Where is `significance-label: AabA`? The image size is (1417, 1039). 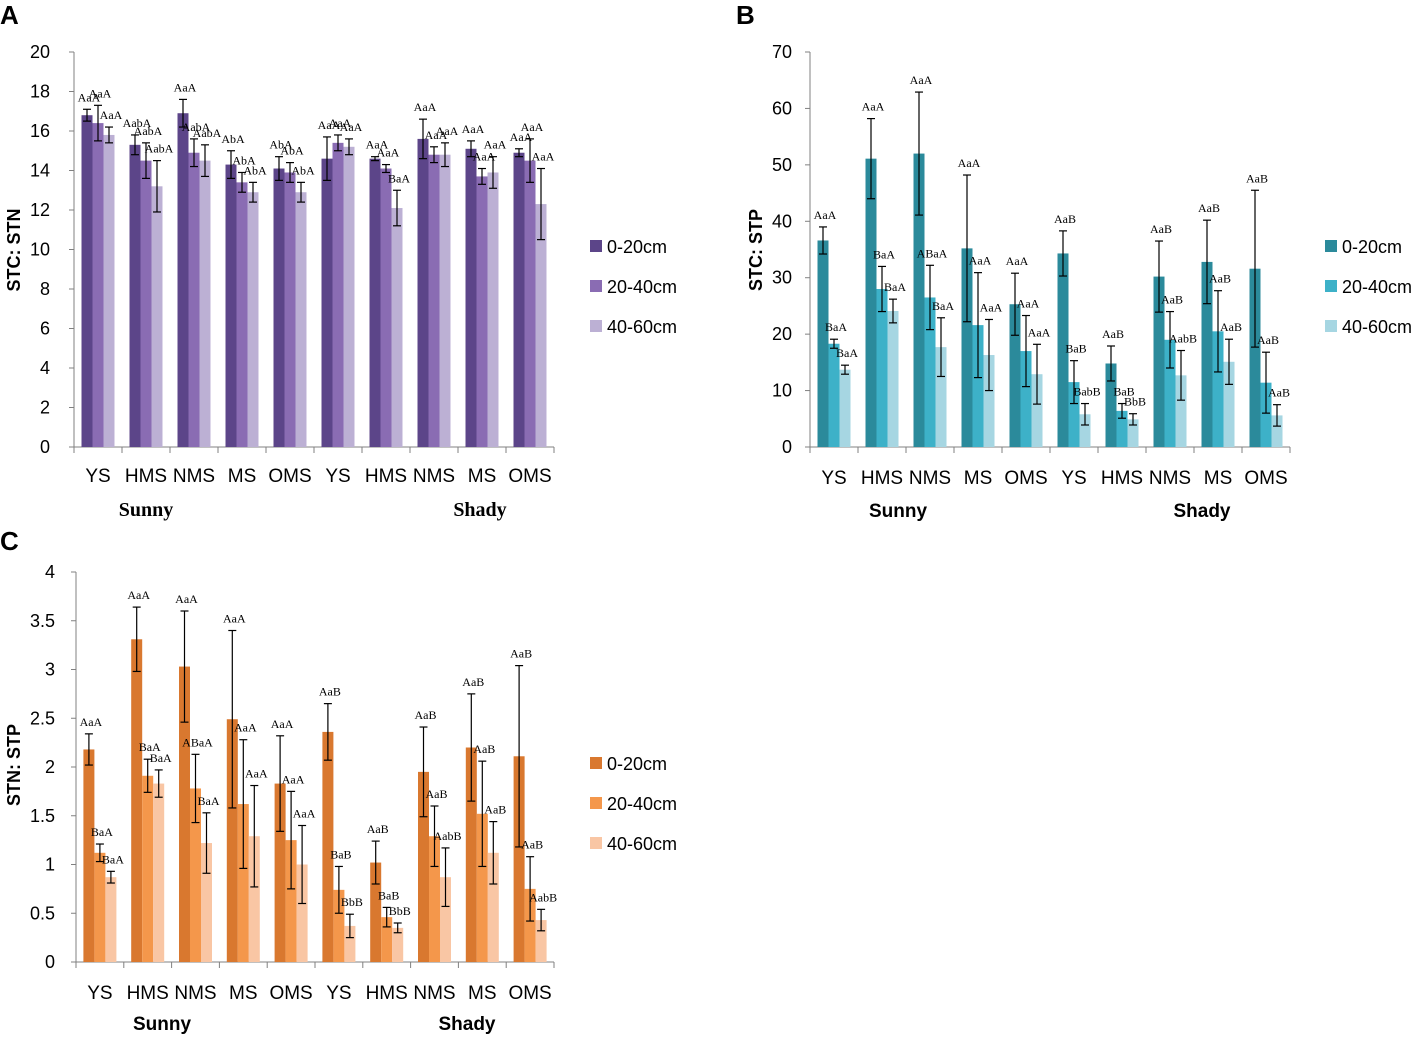
significance-label: AabA is located at coordinates (137, 123).